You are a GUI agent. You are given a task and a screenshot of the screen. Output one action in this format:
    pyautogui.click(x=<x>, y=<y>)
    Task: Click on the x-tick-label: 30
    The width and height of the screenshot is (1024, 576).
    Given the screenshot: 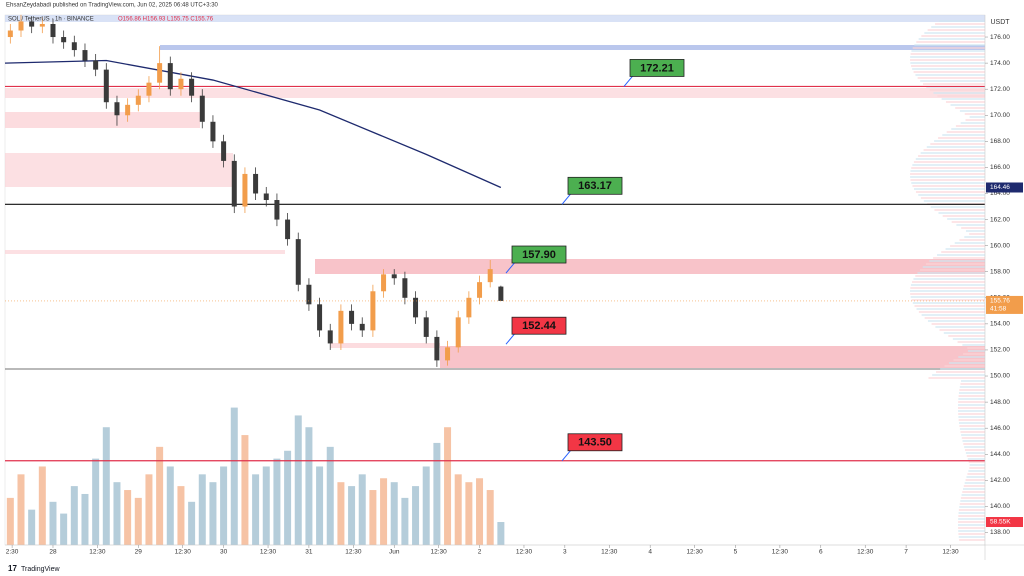 What is the action you would take?
    pyautogui.click(x=224, y=552)
    